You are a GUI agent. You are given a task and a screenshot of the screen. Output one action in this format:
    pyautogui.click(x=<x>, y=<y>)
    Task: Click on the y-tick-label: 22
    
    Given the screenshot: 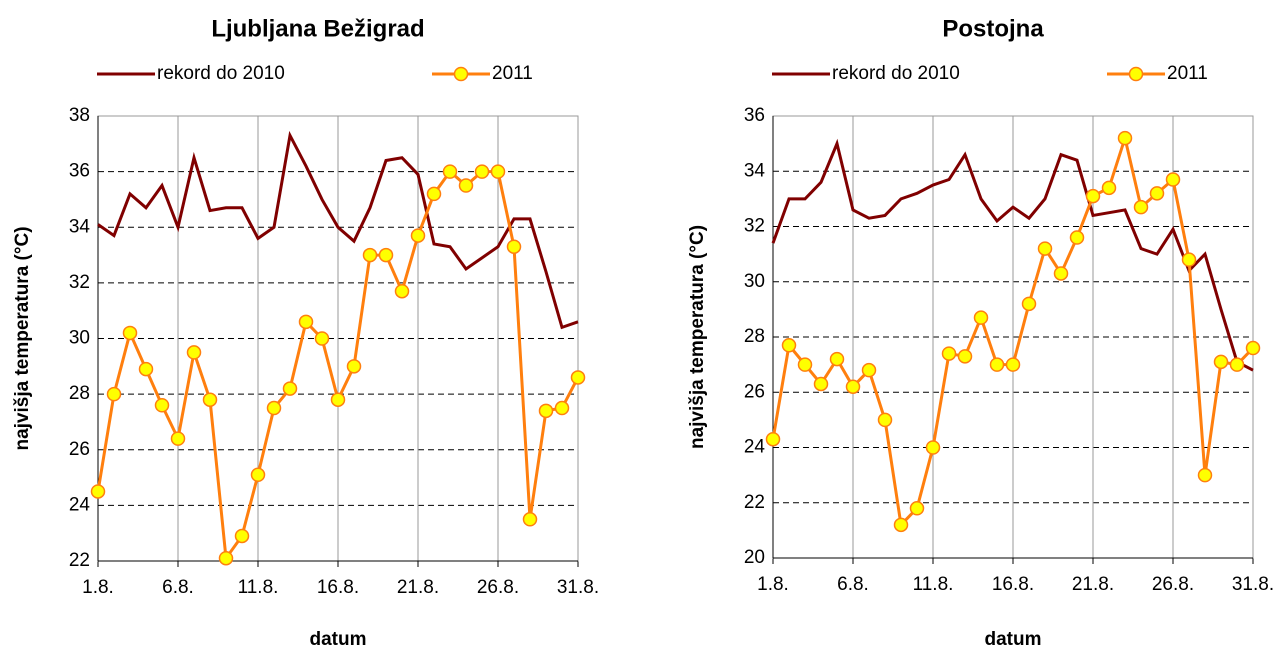 What is the action you would take?
    pyautogui.click(x=79, y=560)
    